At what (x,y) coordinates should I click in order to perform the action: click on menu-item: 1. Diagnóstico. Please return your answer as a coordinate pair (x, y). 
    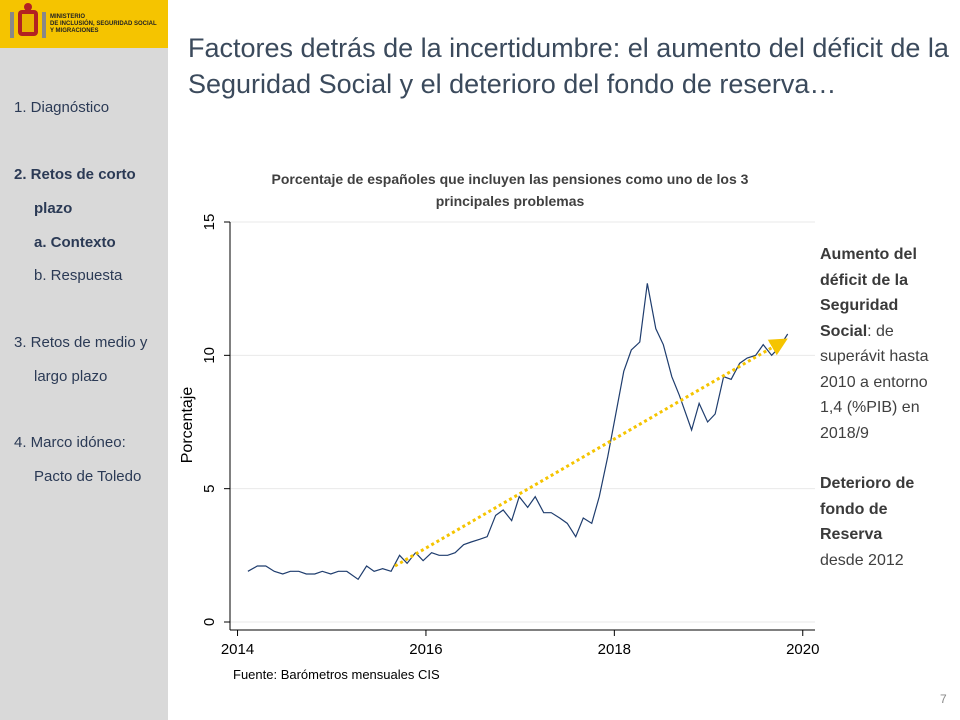
    Looking at the image, I should click on (62, 107).